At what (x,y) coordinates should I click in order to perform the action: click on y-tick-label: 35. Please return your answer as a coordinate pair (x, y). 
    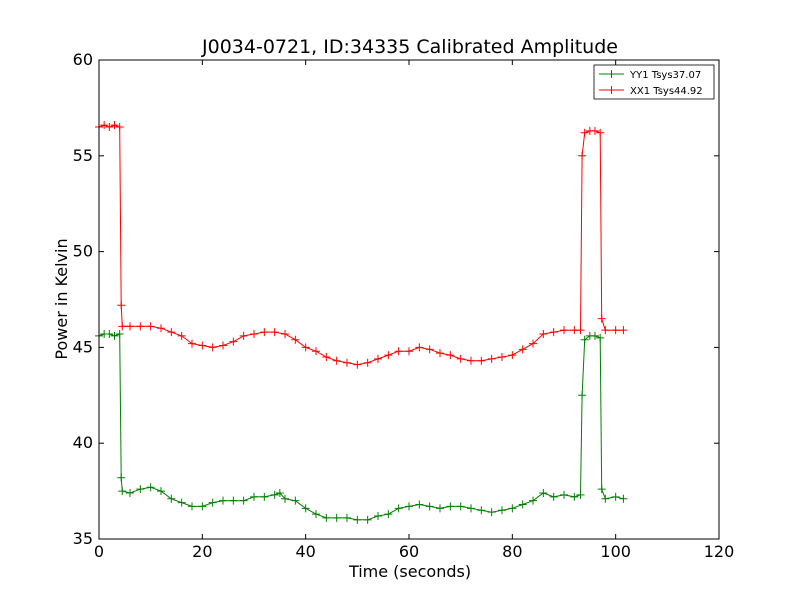
    Looking at the image, I should click on (83, 538).